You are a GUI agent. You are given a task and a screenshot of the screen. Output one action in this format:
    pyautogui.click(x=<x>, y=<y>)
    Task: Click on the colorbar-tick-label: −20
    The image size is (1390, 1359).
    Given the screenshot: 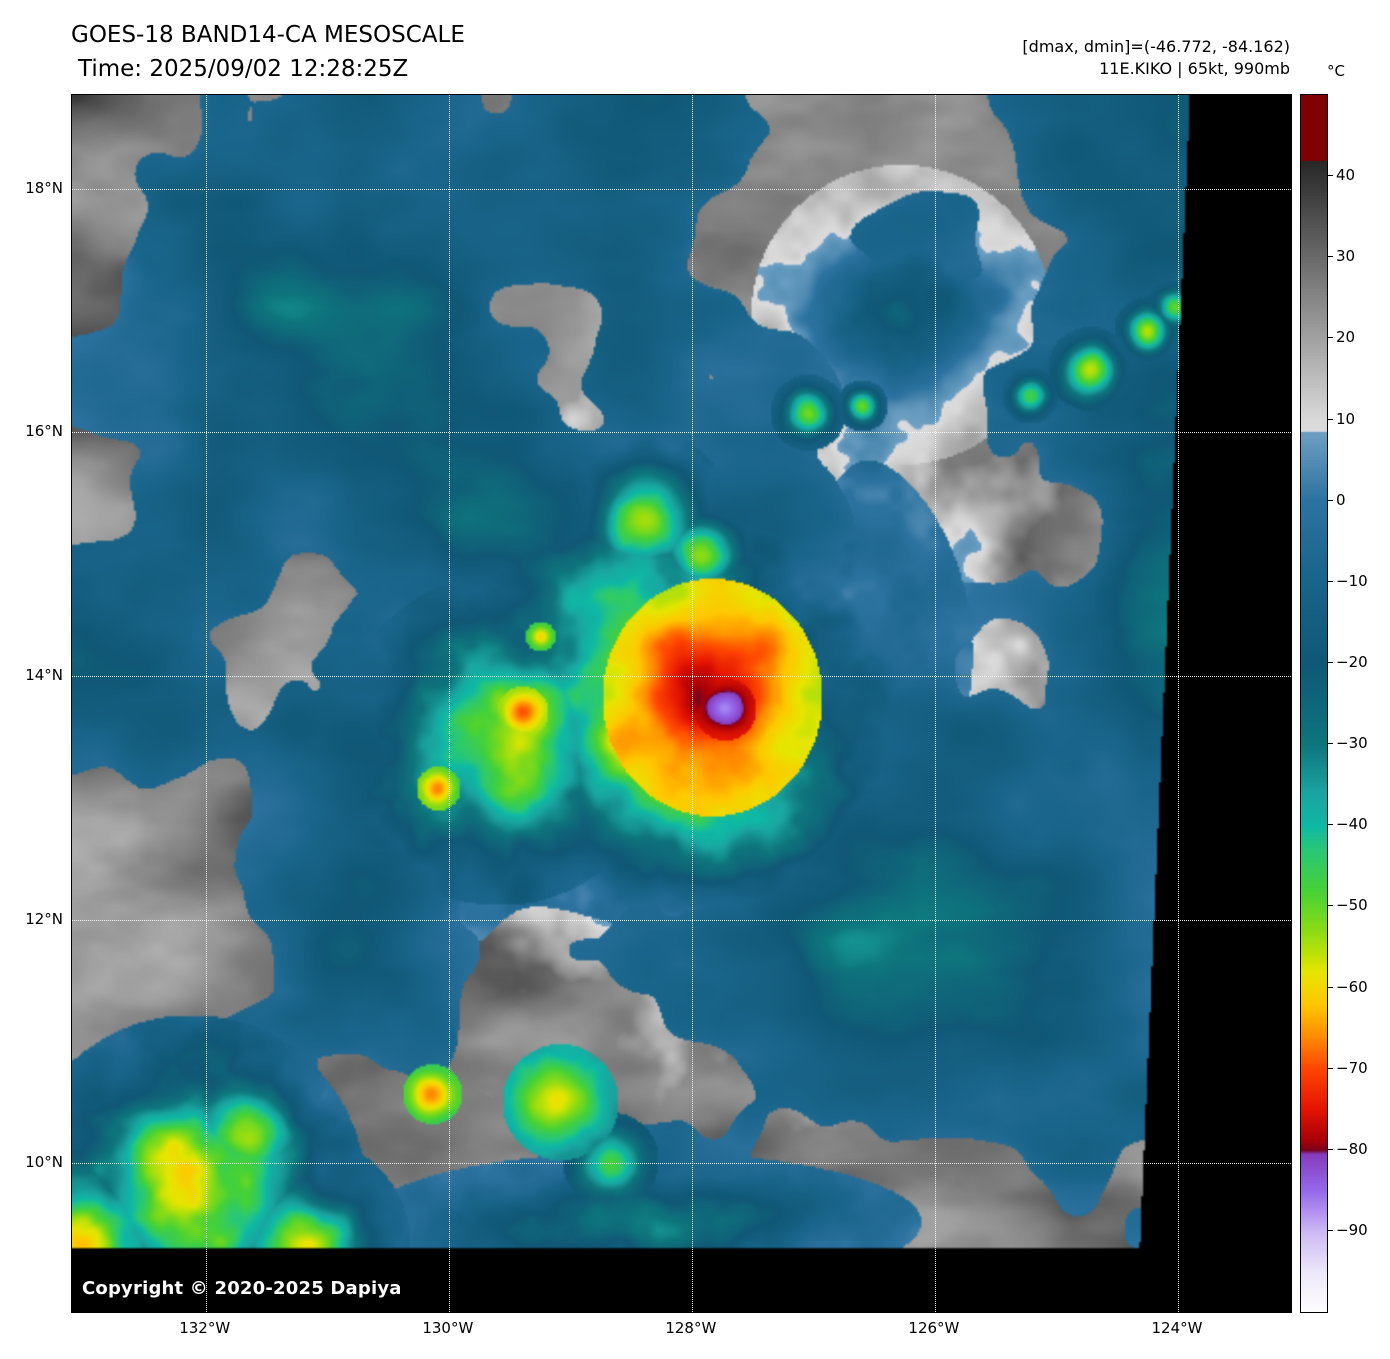 What is the action you would take?
    pyautogui.click(x=1352, y=661)
    